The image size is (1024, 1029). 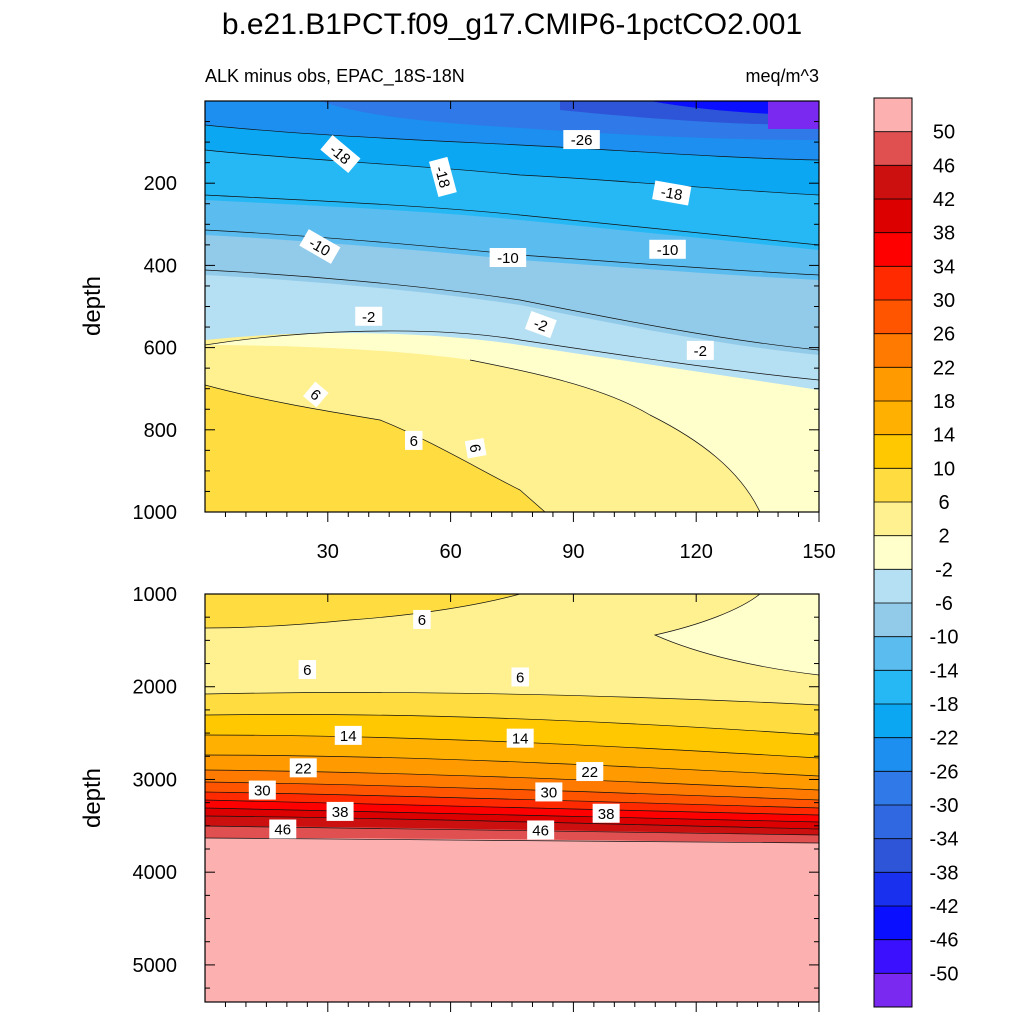 I want to click on upper-band-min, so click(x=793, y=115).